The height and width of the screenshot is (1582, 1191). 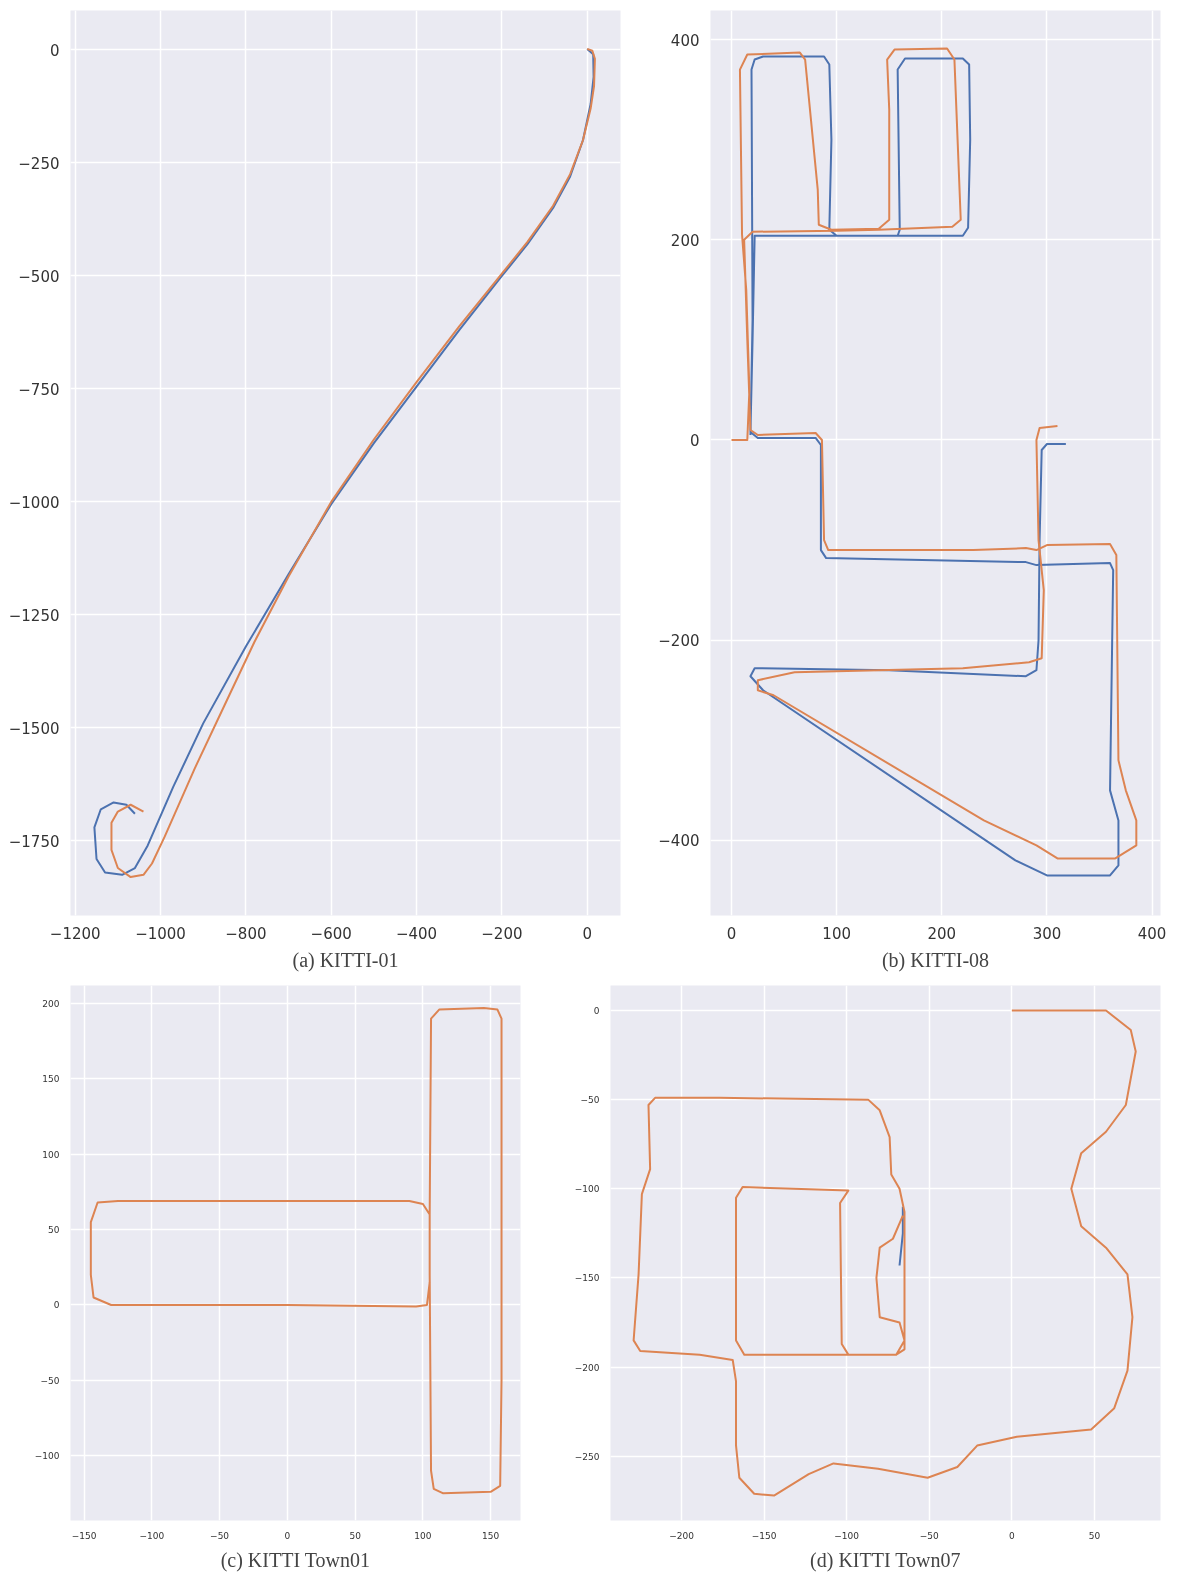 I want to click on y-tick-label: −1250, so click(x=34, y=615).